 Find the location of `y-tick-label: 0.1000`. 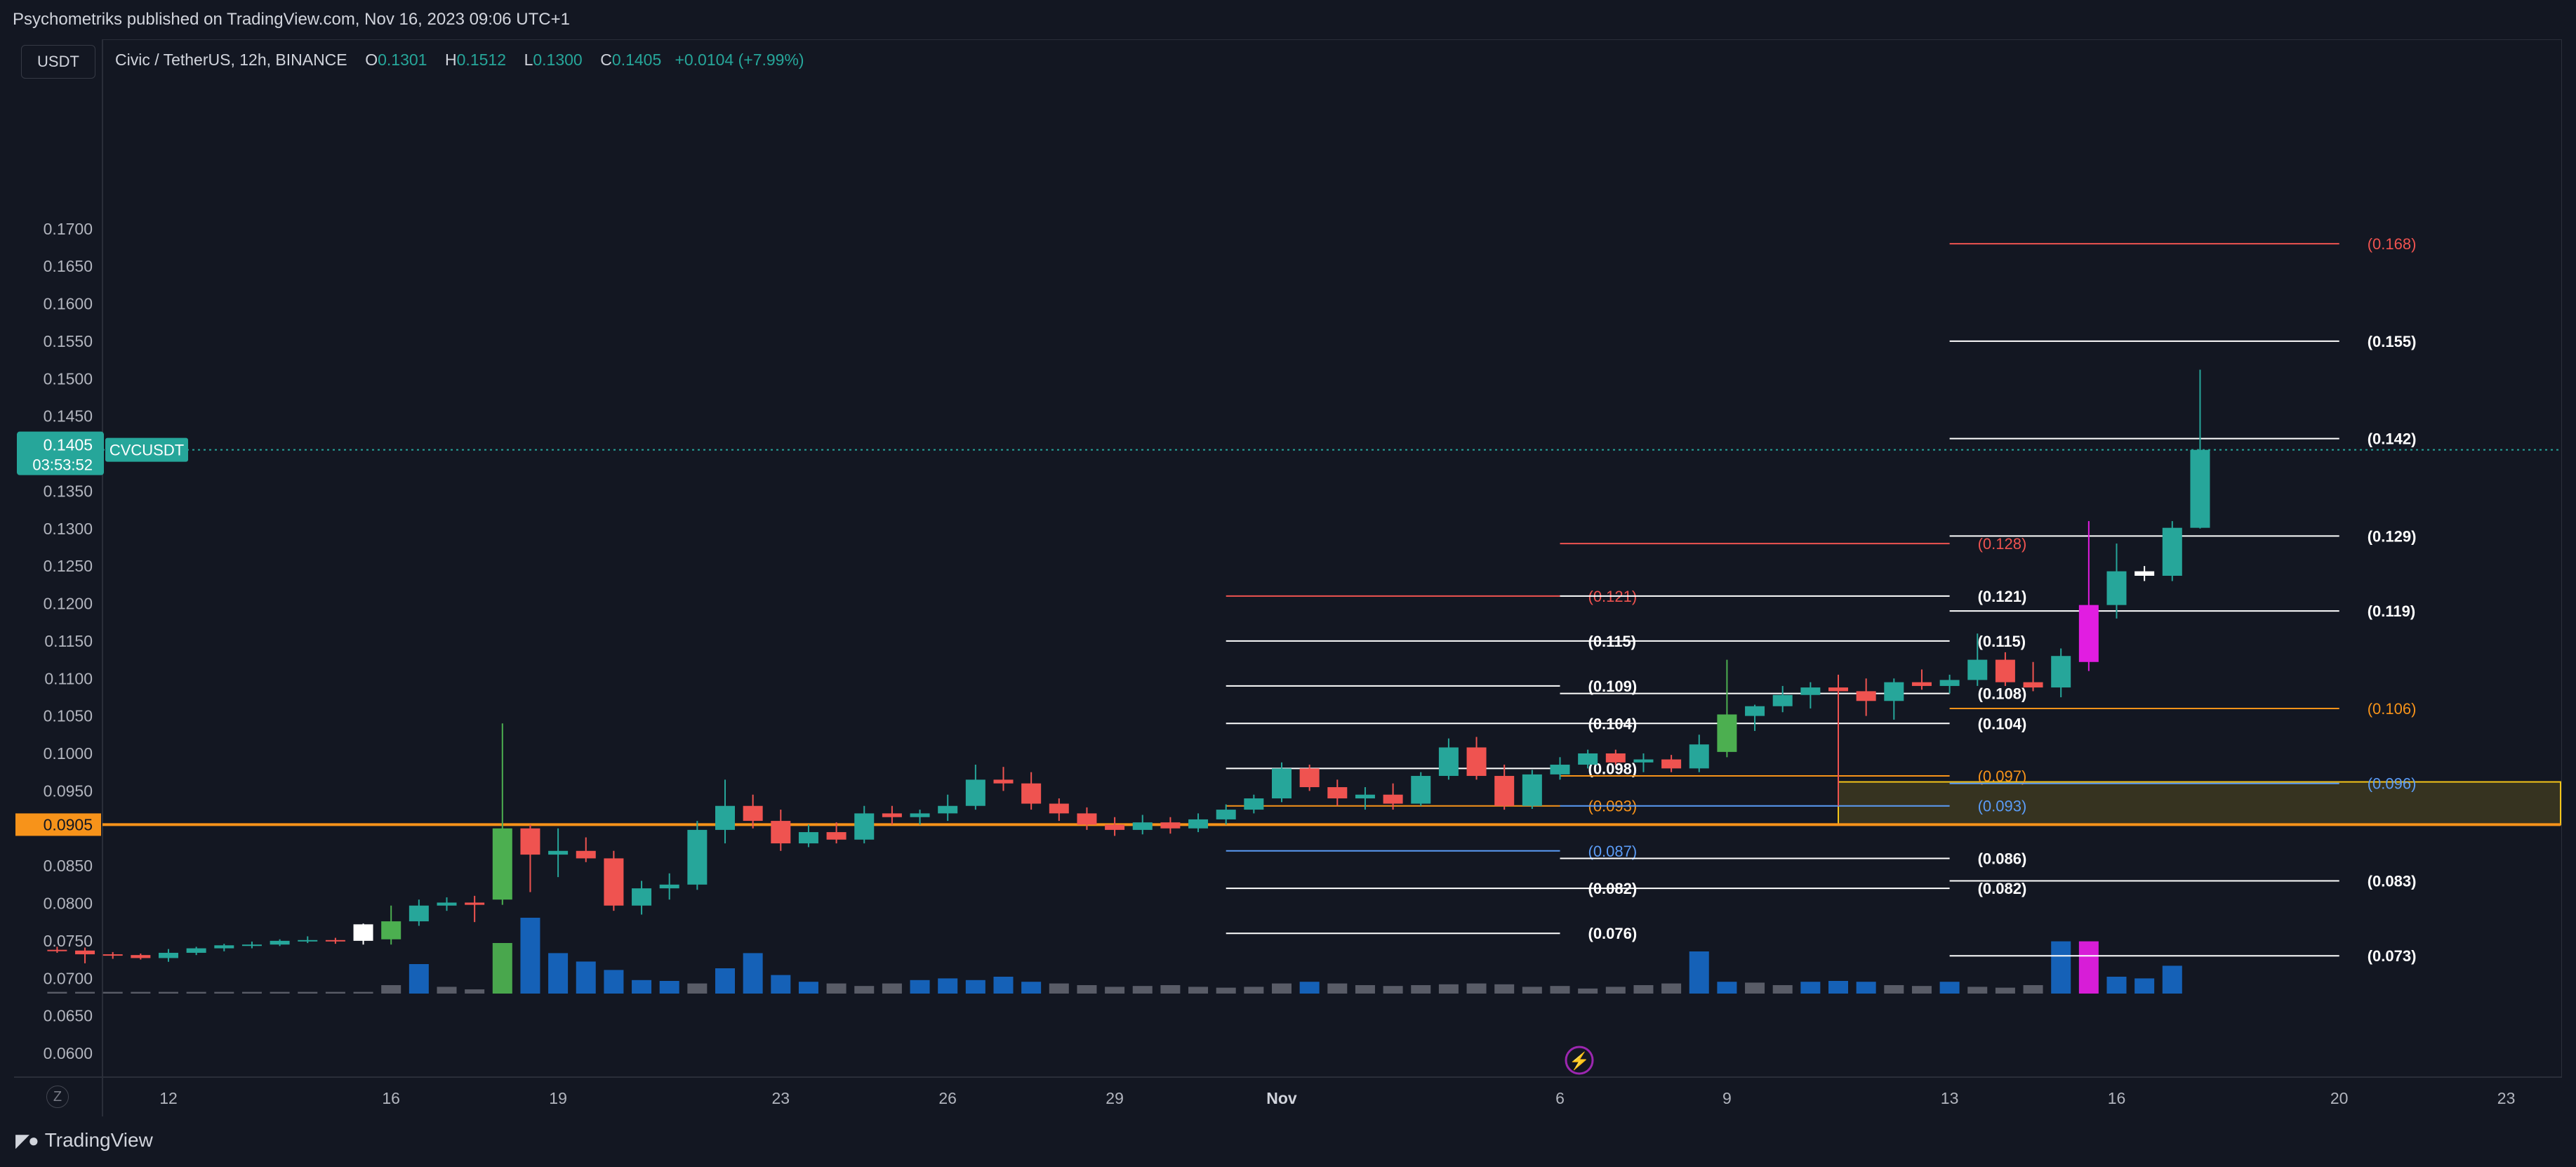

y-tick-label: 0.1000 is located at coordinates (69, 754).